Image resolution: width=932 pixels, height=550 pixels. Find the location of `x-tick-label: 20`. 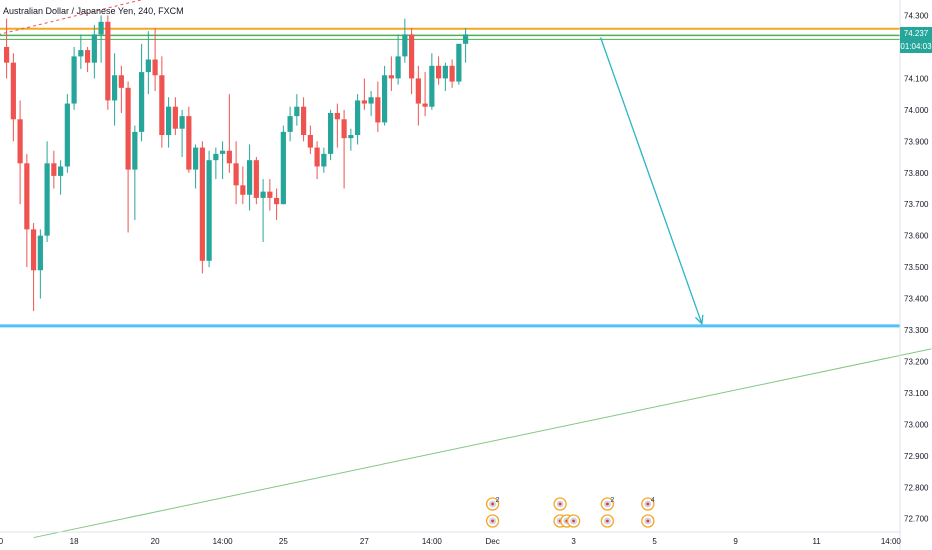

x-tick-label: 20 is located at coordinates (155, 541).